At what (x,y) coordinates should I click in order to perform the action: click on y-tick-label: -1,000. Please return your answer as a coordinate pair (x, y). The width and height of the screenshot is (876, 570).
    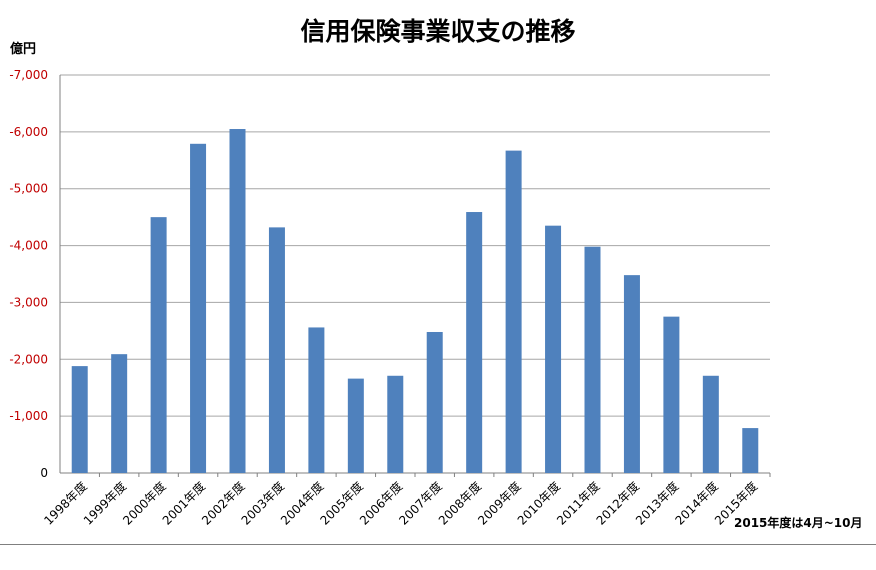
    Looking at the image, I should click on (28, 416).